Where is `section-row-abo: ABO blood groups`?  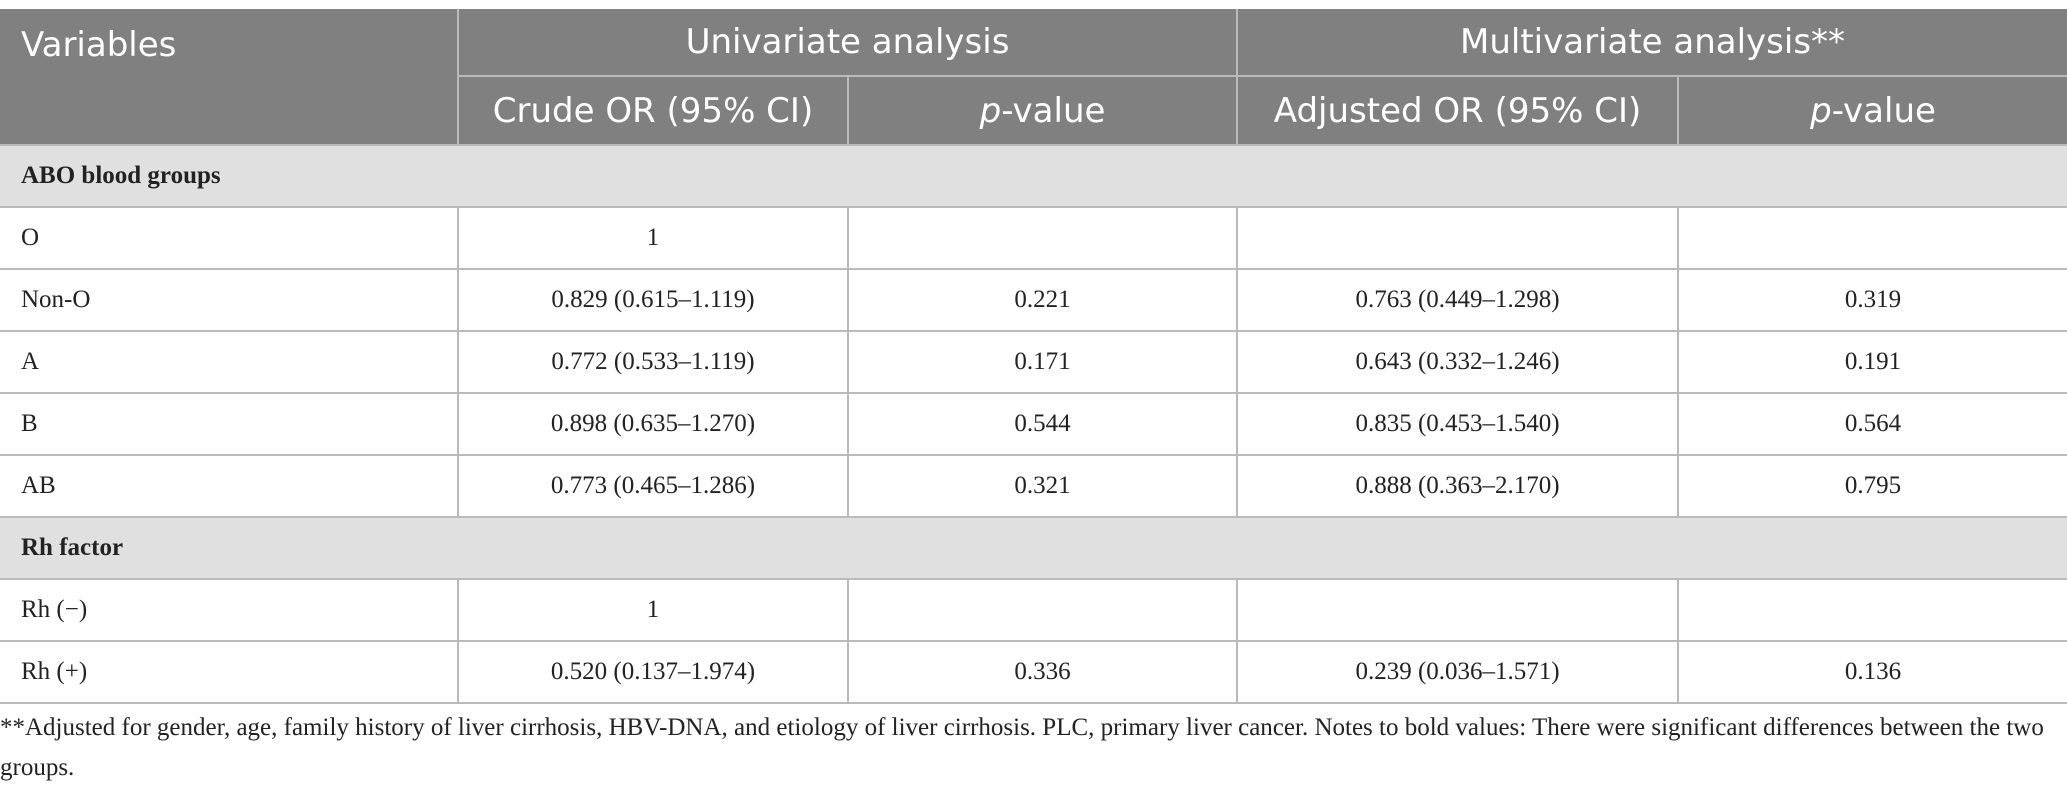 section-row-abo: ABO blood groups is located at coordinates (1033, 176).